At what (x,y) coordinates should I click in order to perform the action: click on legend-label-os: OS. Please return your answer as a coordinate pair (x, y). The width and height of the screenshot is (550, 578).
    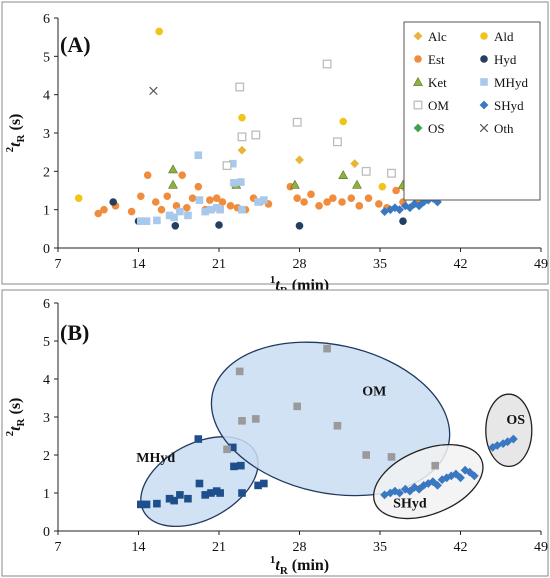
    Looking at the image, I should click on (436, 128).